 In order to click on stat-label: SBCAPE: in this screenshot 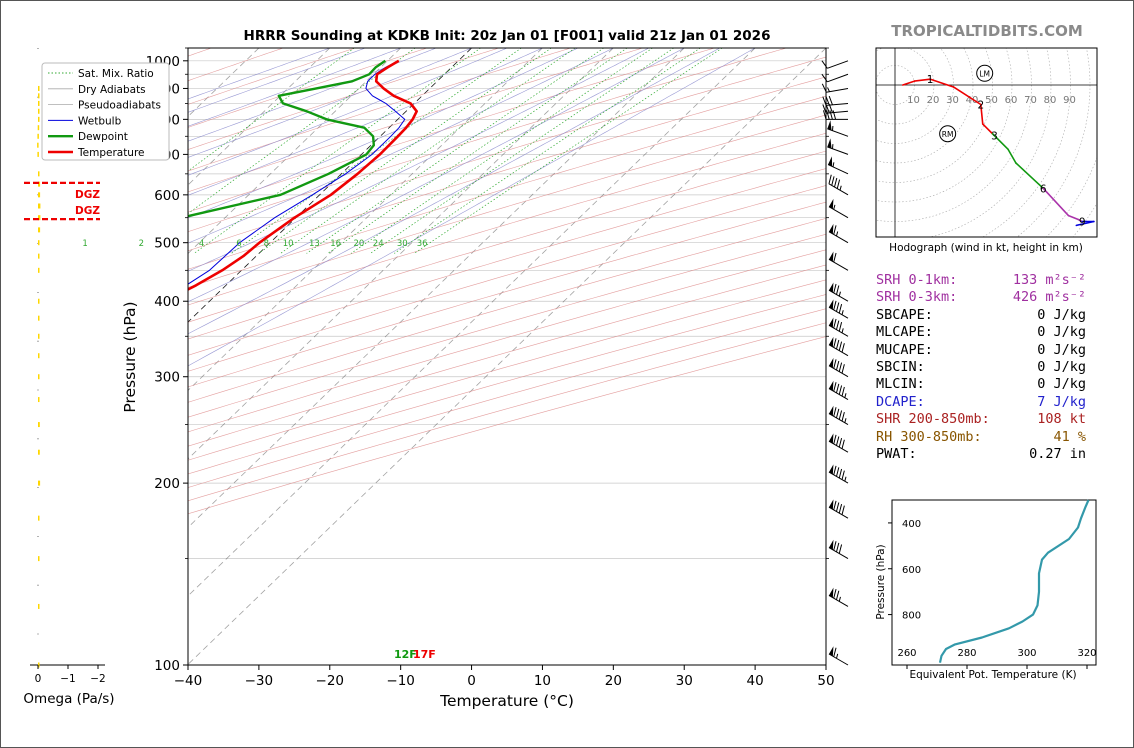, I will do `click(904, 314)`.